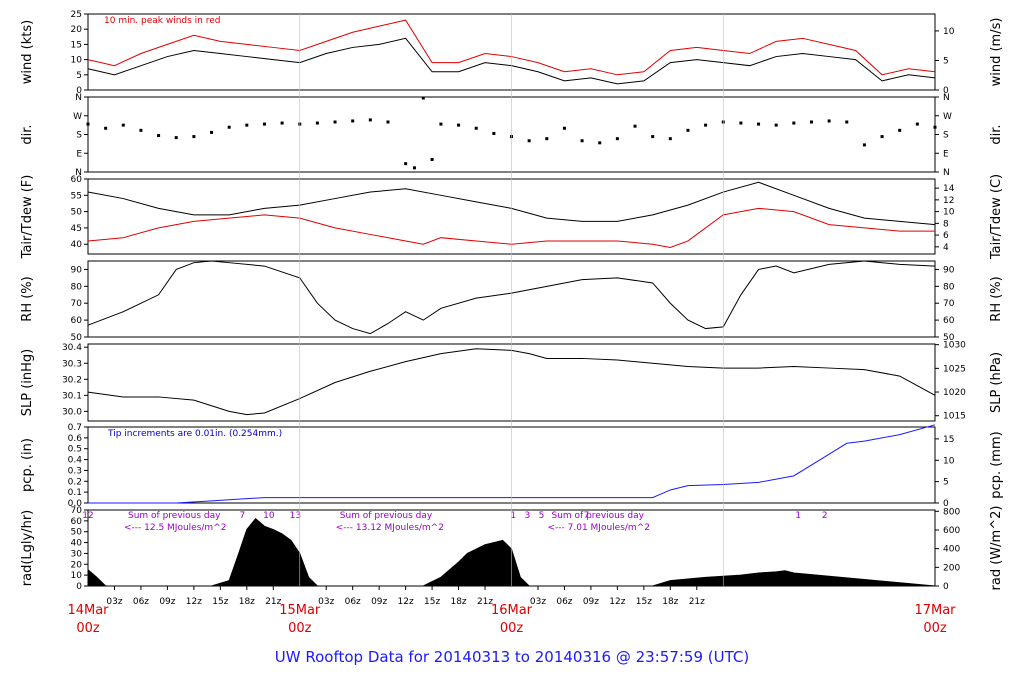 Image resolution: width=1024 pixels, height=700 pixels. I want to click on y-tick-label: 40, so click(77, 544).